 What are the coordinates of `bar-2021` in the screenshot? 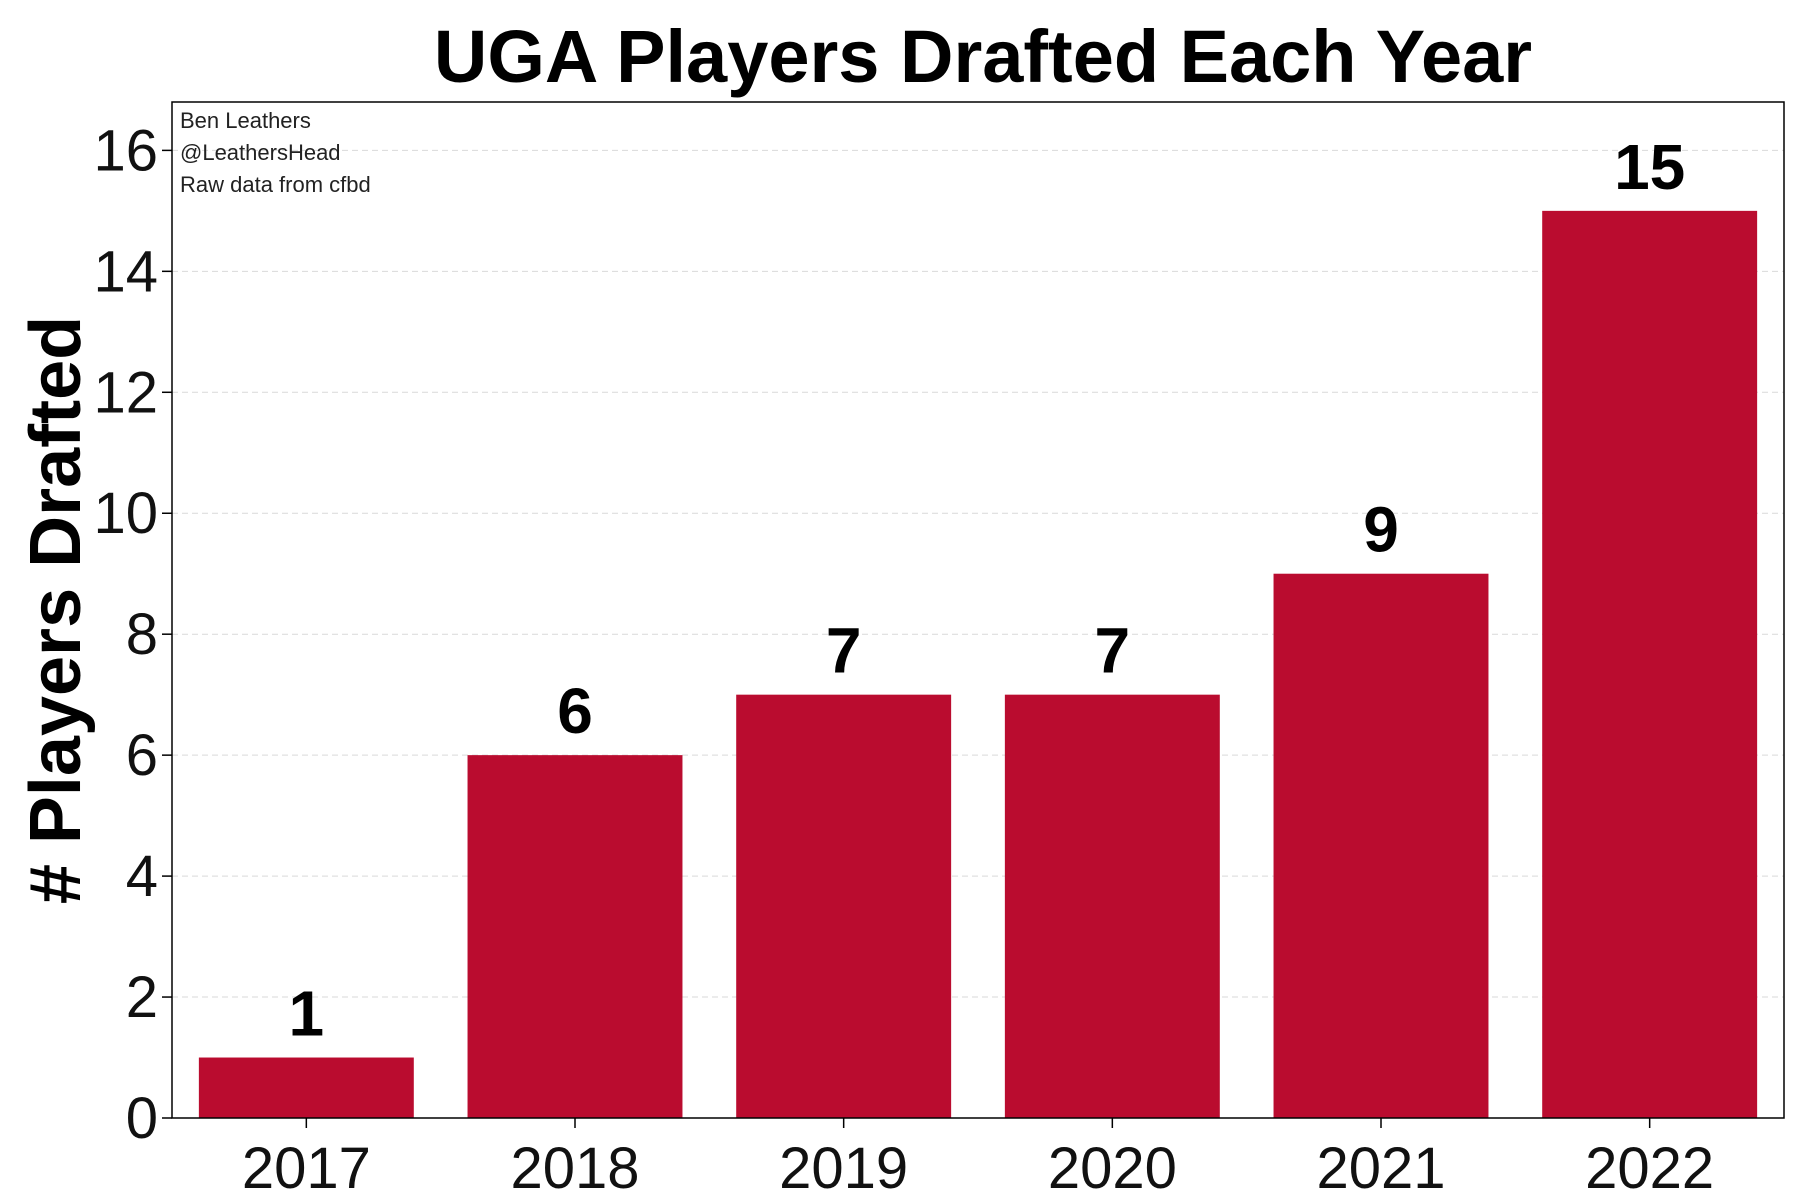 It's located at (1381, 845).